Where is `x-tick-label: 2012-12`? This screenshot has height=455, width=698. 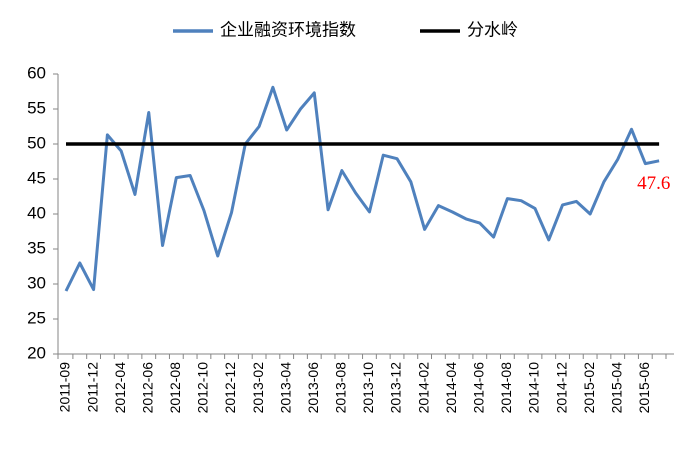 x-tick-label: 2012-12 is located at coordinates (230, 388).